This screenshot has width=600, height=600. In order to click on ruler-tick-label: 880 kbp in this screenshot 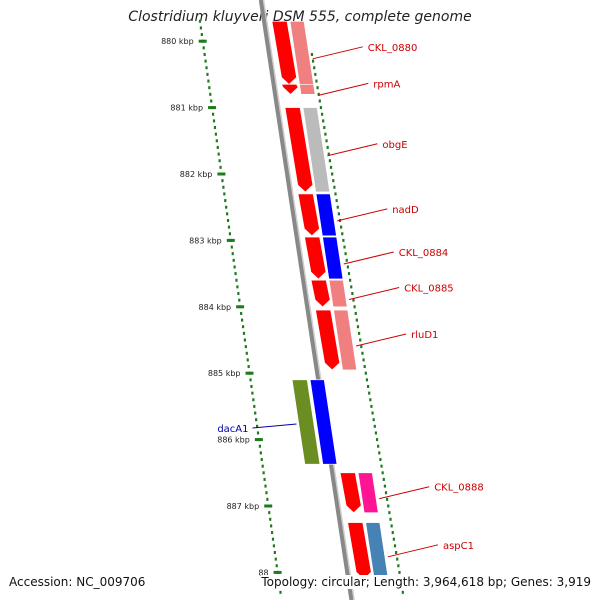, I will do `click(177, 41)`.